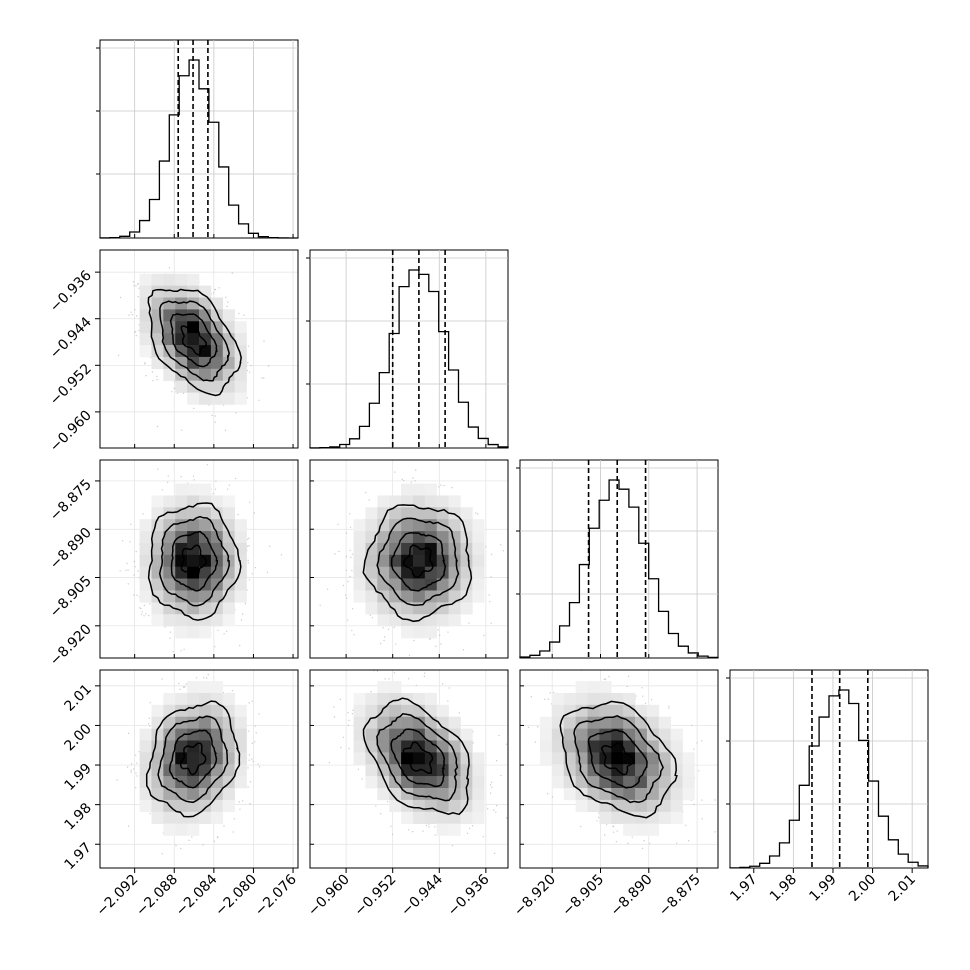 This screenshot has width=970, height=970. Describe the element at coordinates (822, 888) in the screenshot. I see `x-tick-label: 1.99` at that location.